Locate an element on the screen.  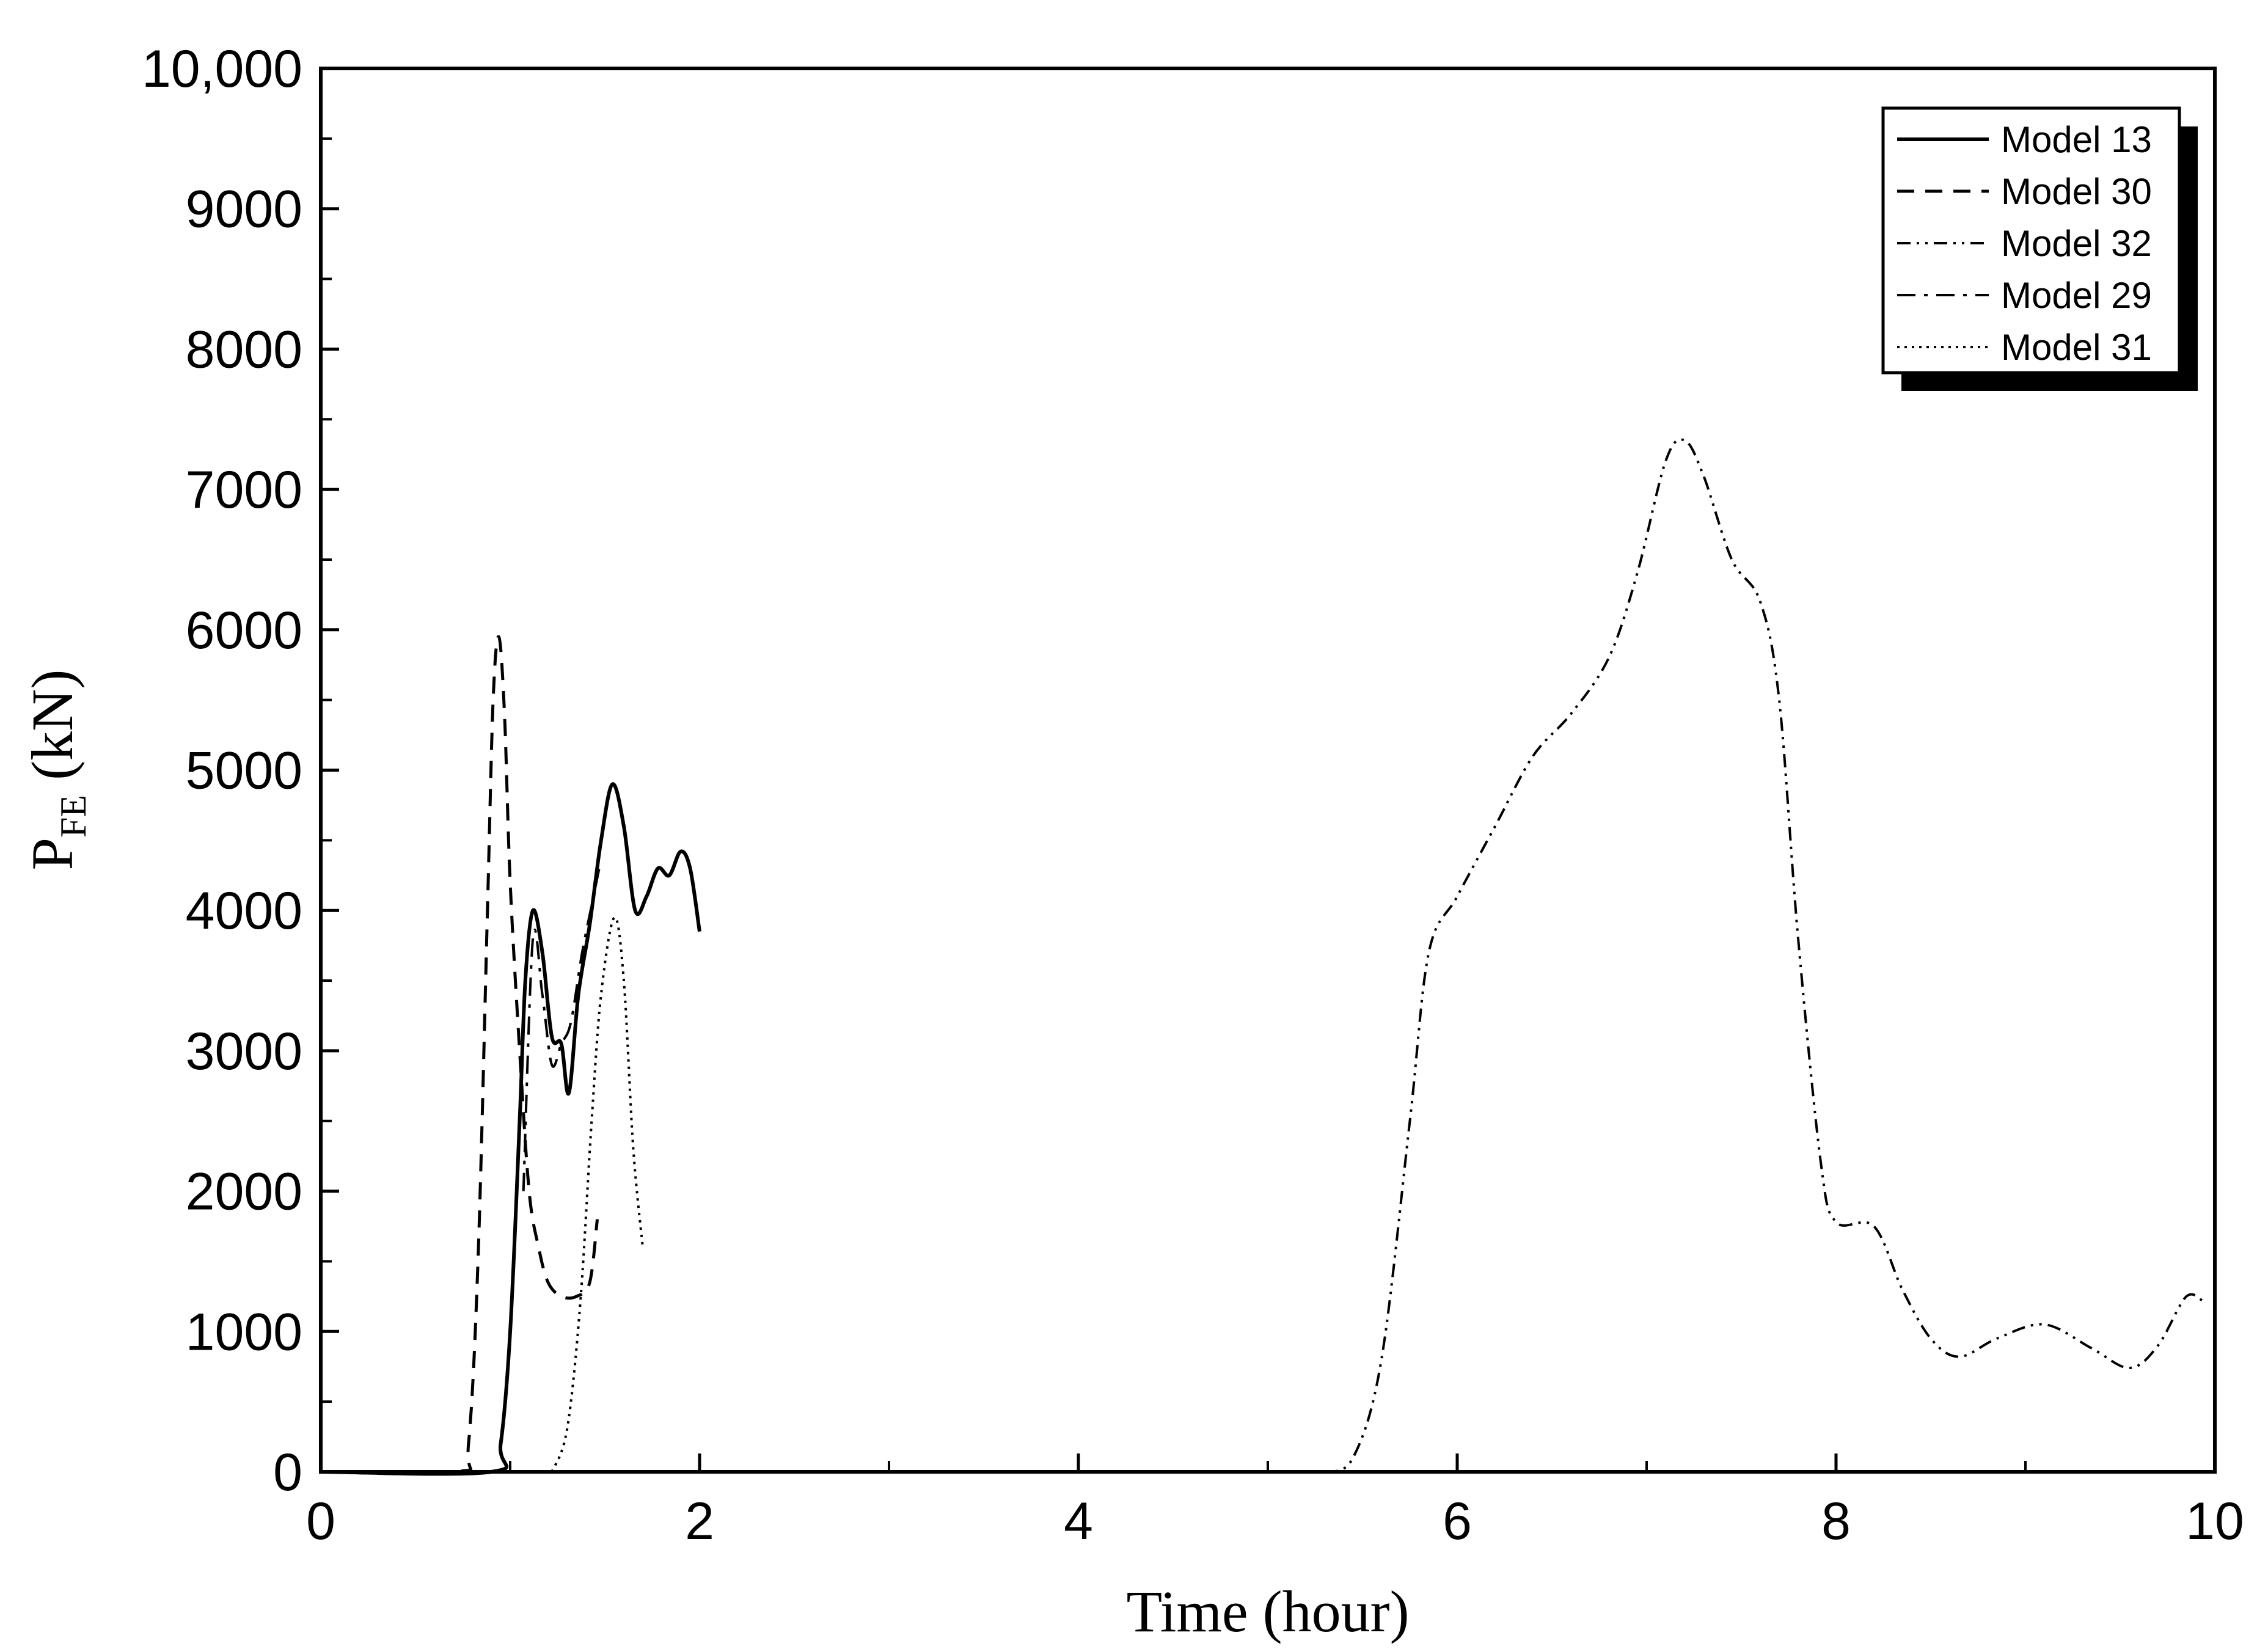
x-tick-label-2: 4 is located at coordinates (1078, 1521).